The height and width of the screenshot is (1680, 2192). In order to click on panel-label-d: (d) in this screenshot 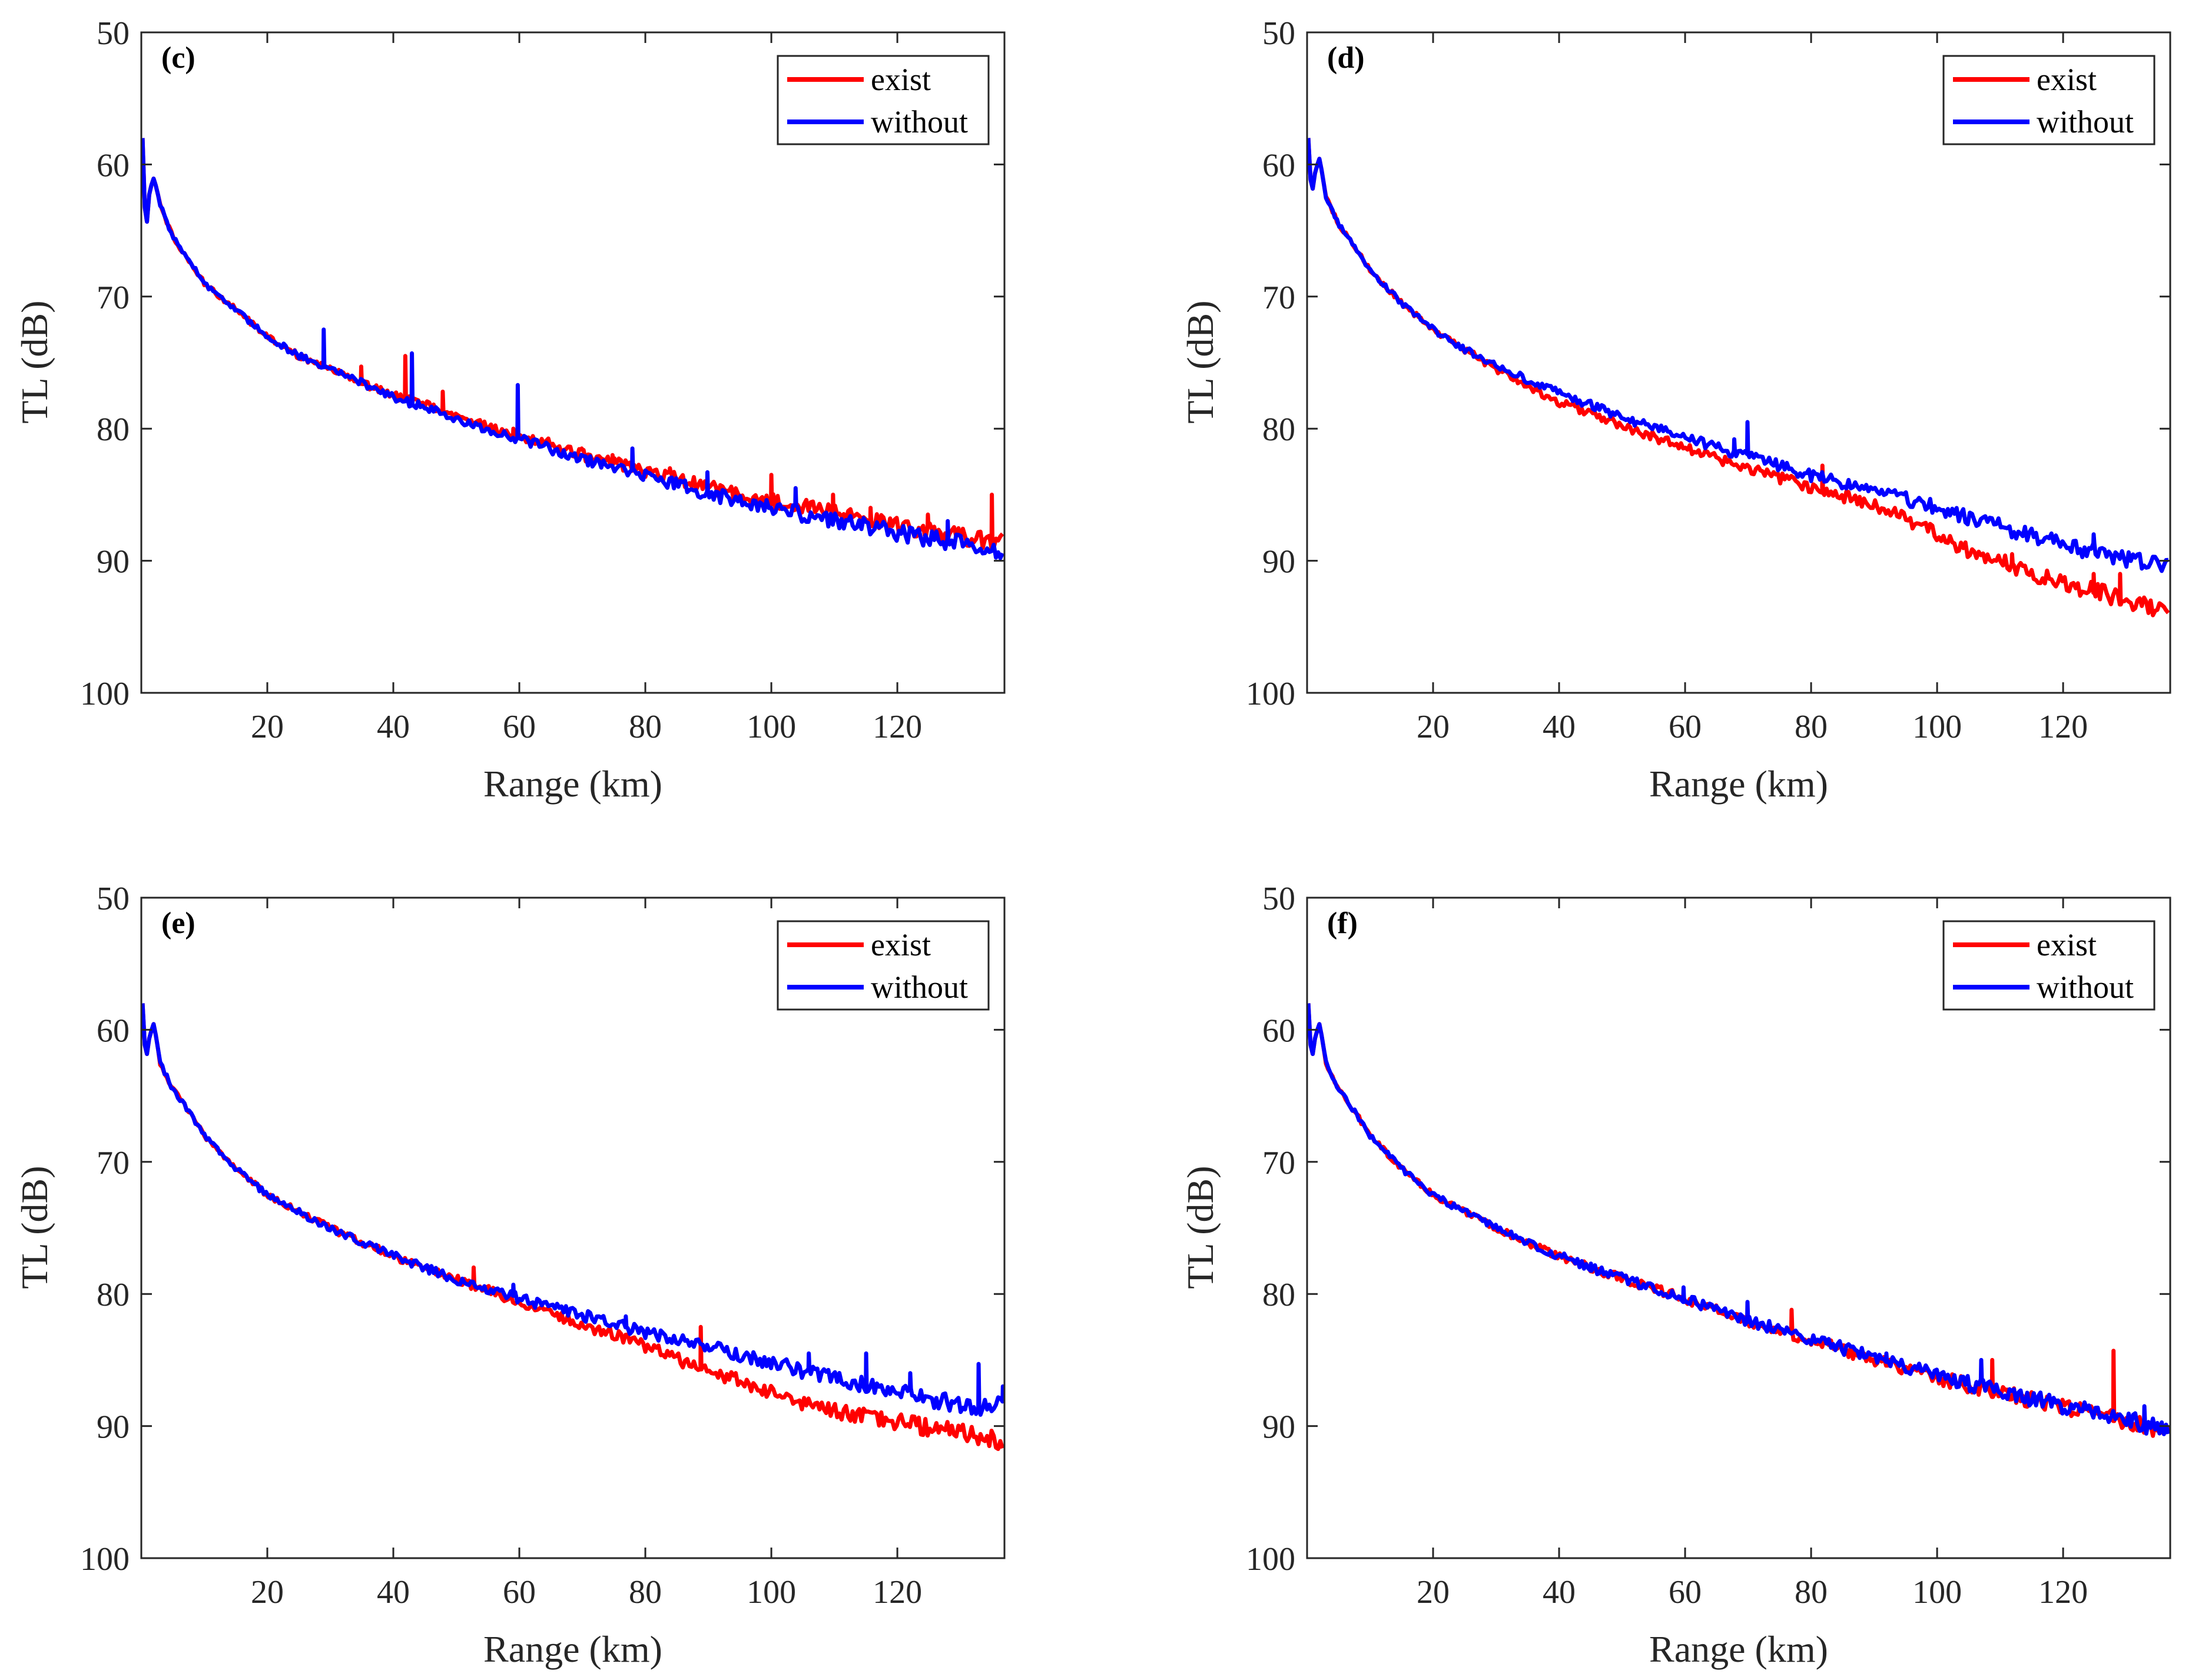, I will do `click(1346, 58)`.